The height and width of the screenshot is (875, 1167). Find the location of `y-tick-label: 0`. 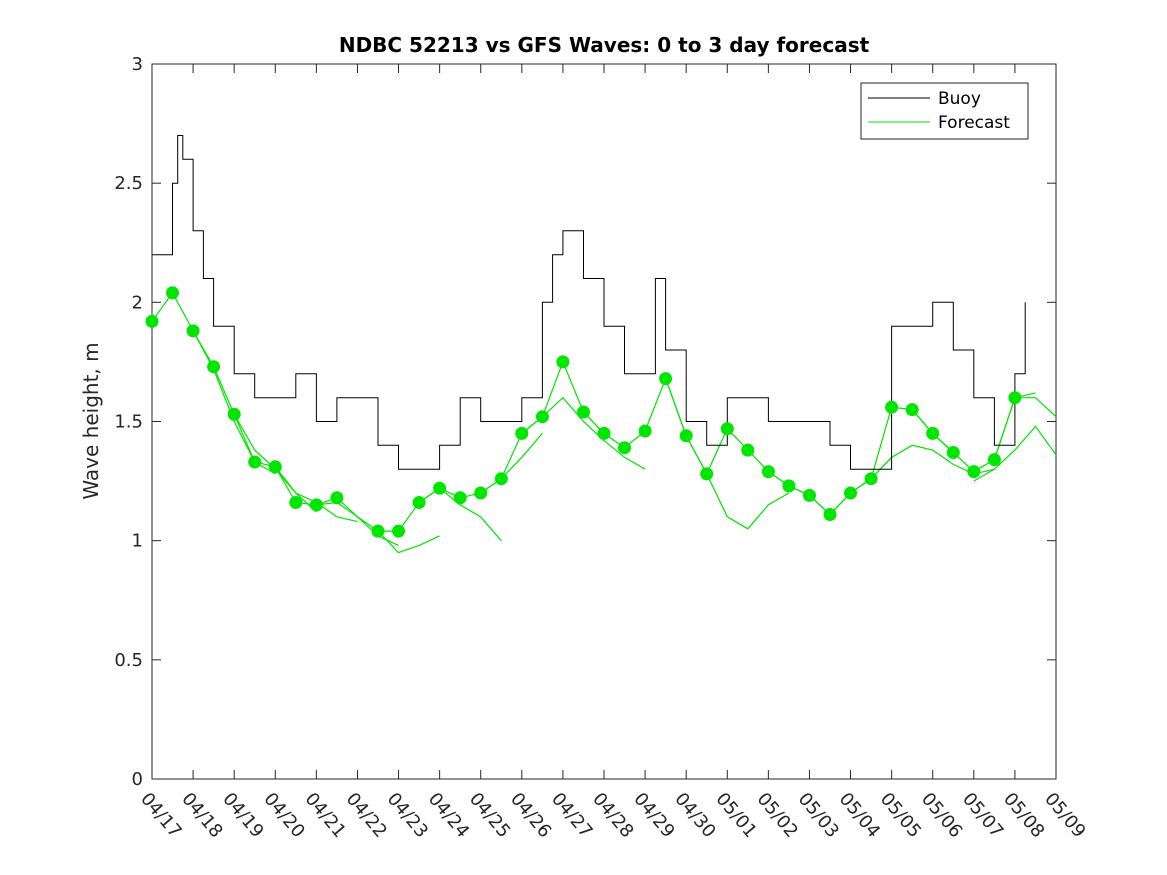

y-tick-label: 0 is located at coordinates (137, 779).